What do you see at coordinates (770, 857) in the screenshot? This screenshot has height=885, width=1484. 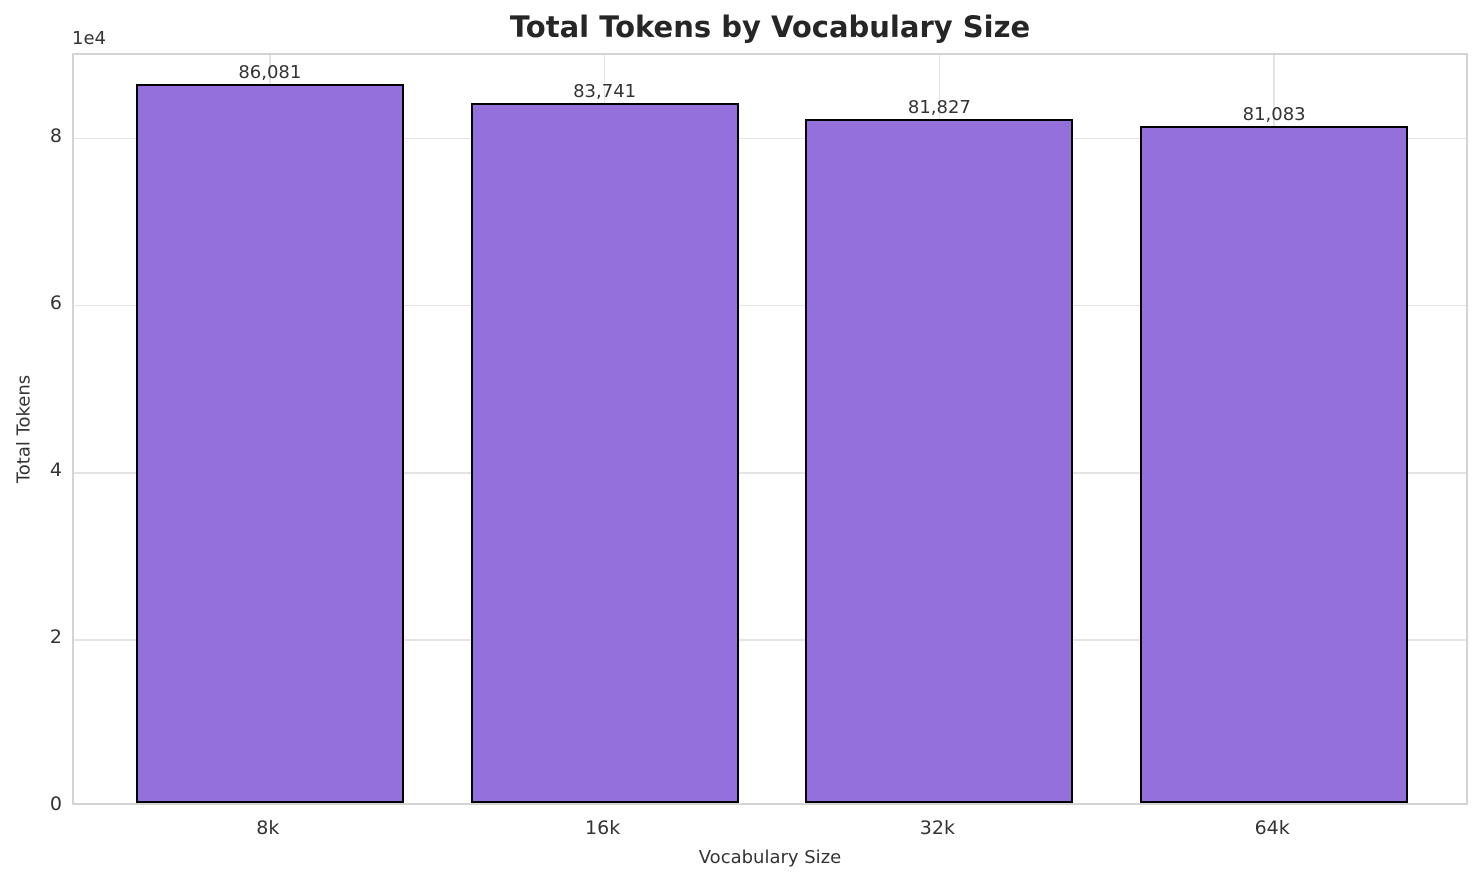 I see `x-axis-label: Vocabulary Size` at bounding box center [770, 857].